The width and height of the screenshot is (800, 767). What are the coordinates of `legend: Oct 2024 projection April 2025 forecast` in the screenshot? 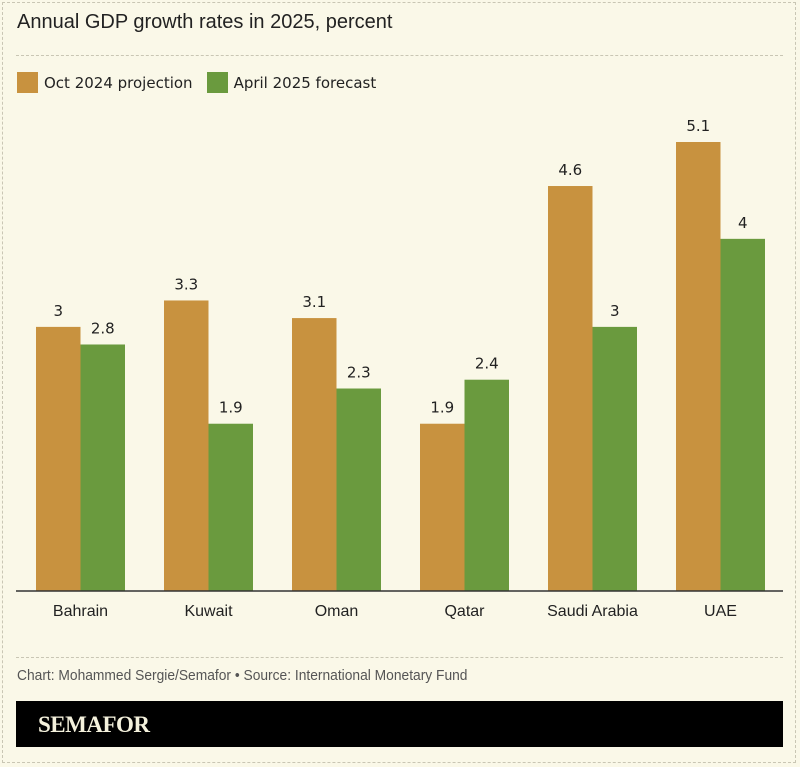 It's located at (203, 82).